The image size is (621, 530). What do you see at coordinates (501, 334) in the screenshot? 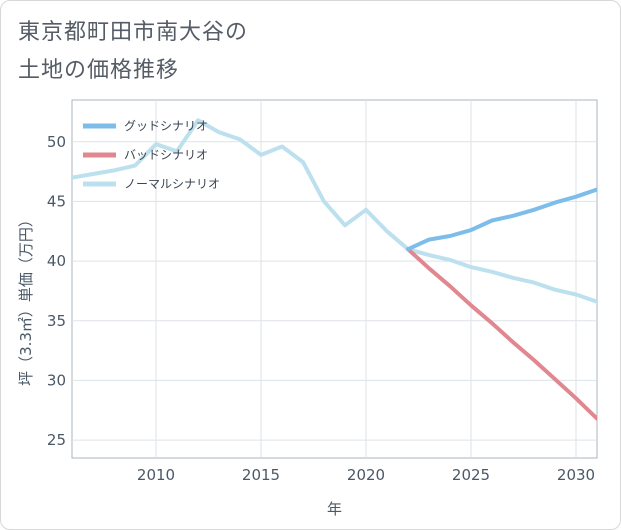
I see `series-line-bad` at bounding box center [501, 334].